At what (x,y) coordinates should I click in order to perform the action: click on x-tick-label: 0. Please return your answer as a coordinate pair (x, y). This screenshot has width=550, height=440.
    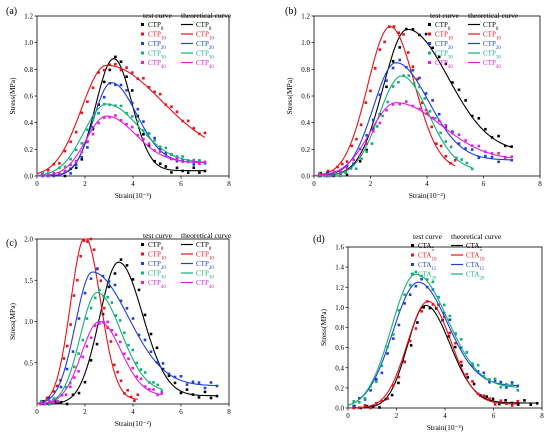
    Looking at the image, I should click on (348, 416).